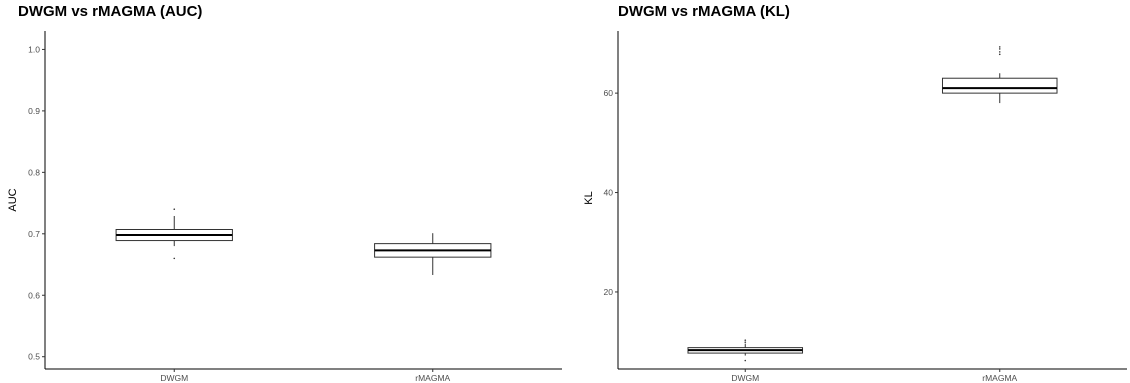  I want to click on kl-y-tick-label: 40, so click(609, 193).